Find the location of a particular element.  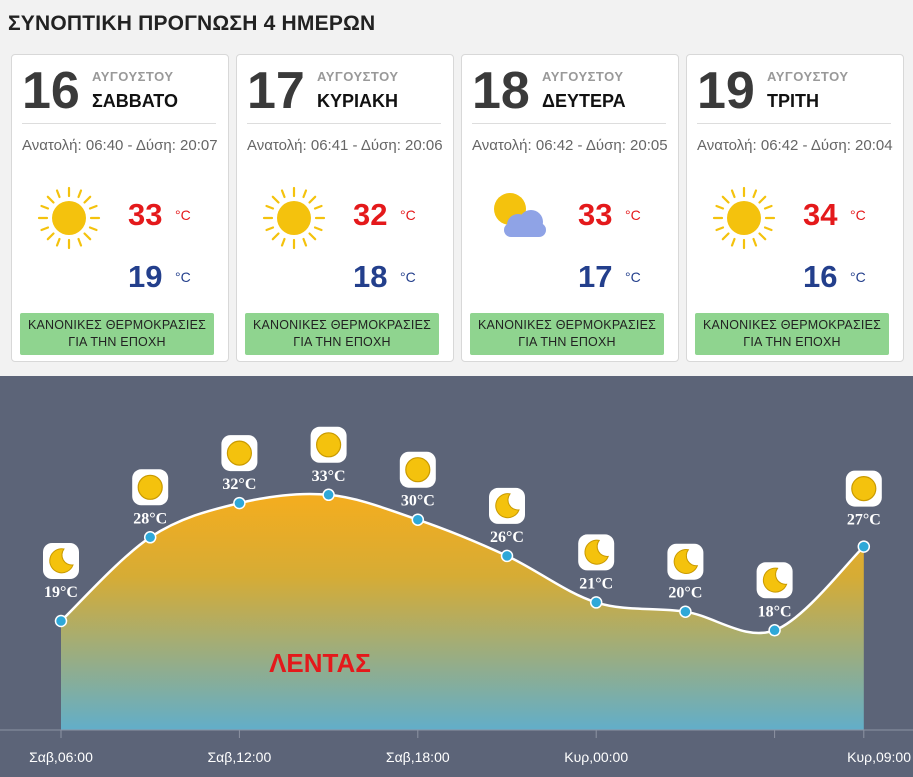

data-label: 21°C is located at coordinates (596, 583).